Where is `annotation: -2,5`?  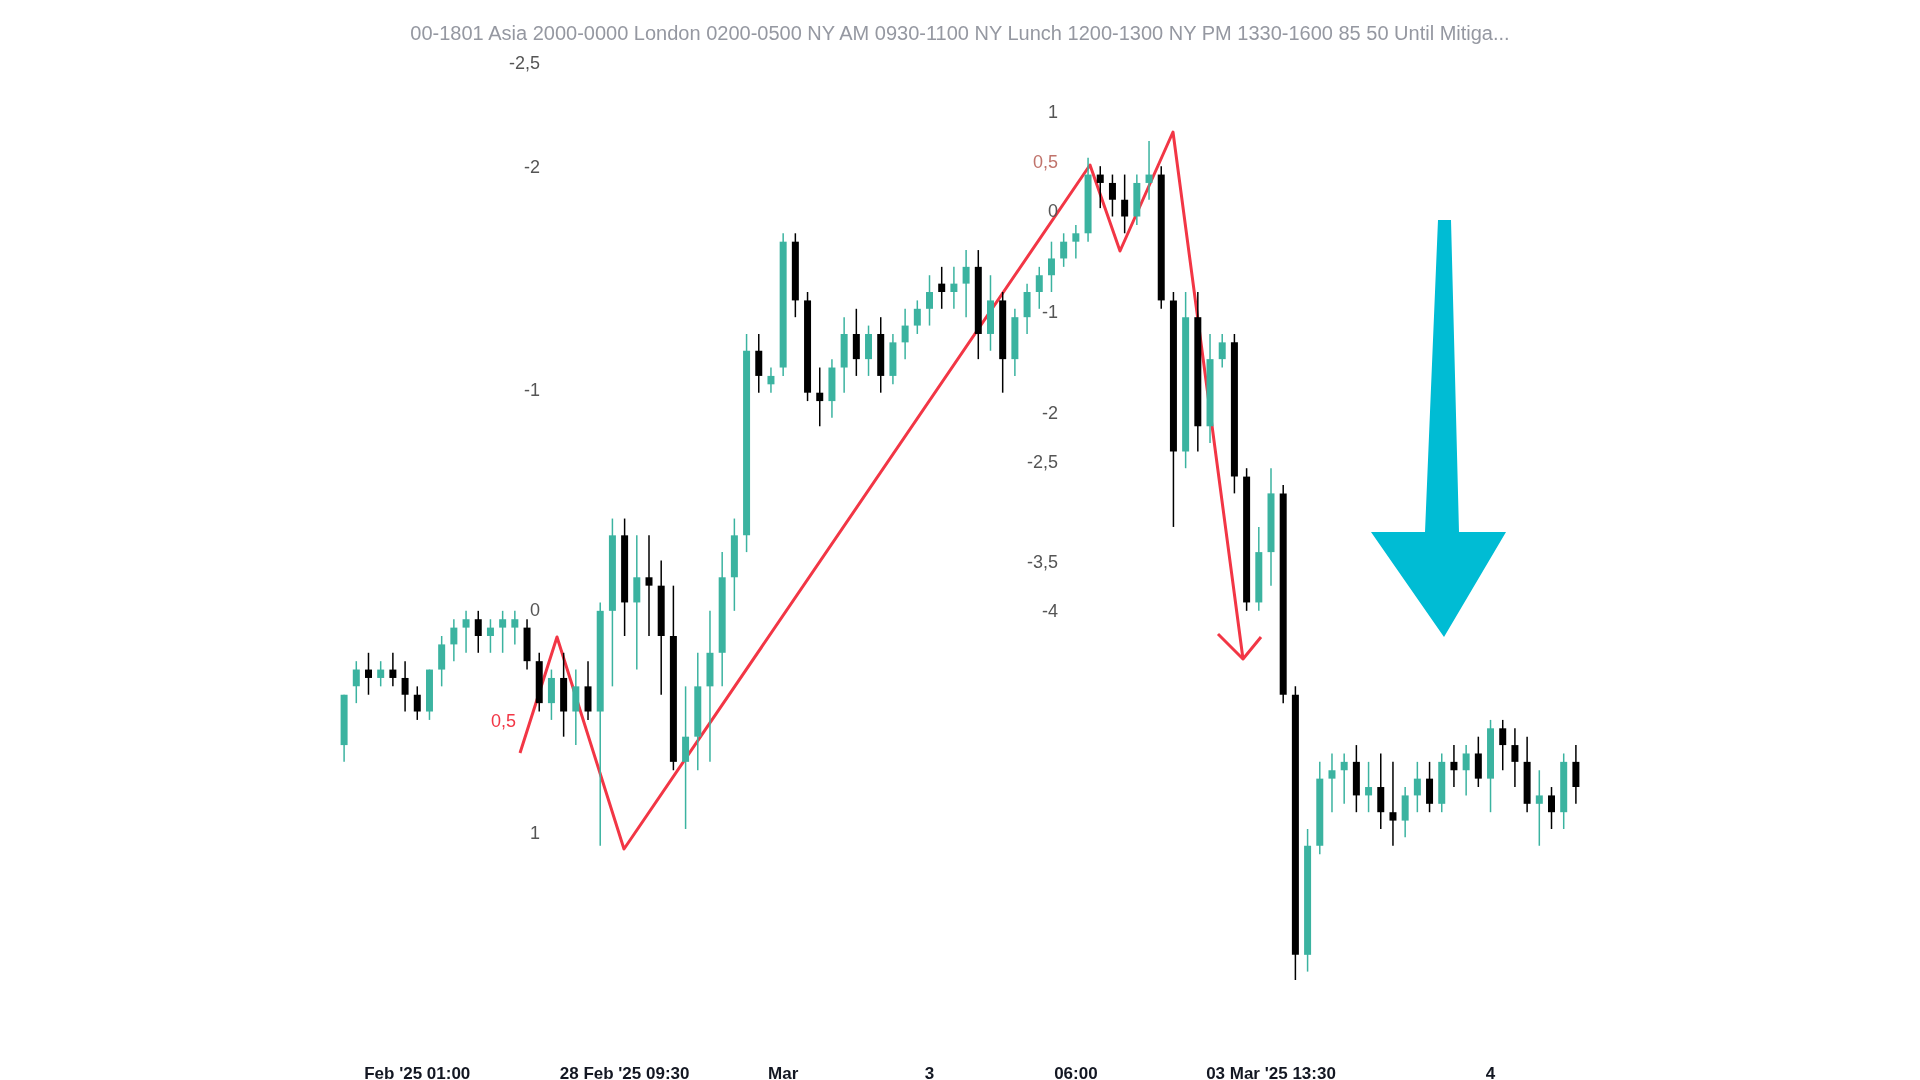
annotation: -2,5 is located at coordinates (1042, 462).